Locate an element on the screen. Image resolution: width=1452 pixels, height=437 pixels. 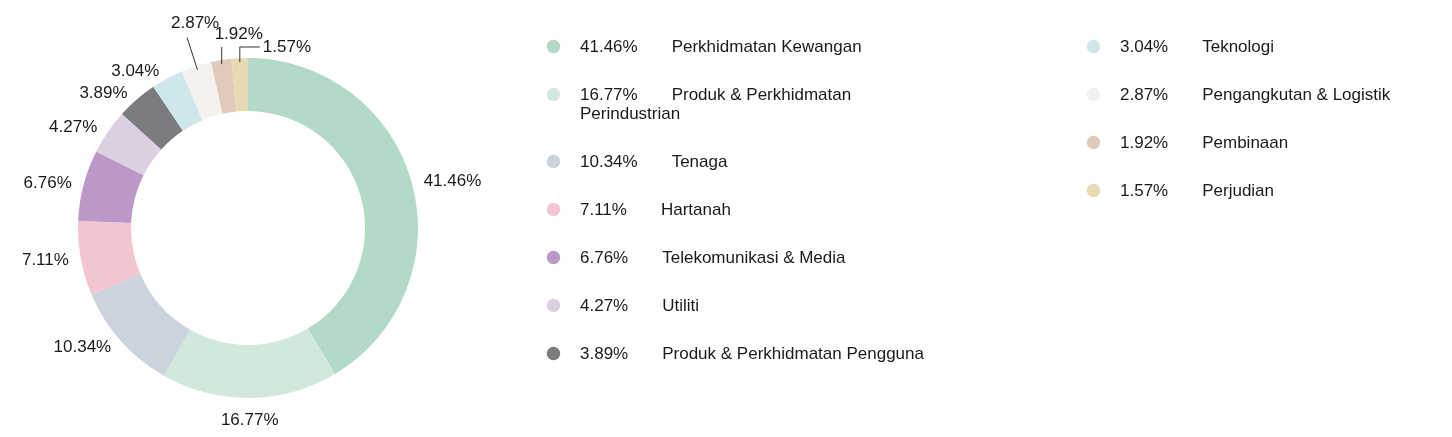
data-label: 3.04% is located at coordinates (135, 71).